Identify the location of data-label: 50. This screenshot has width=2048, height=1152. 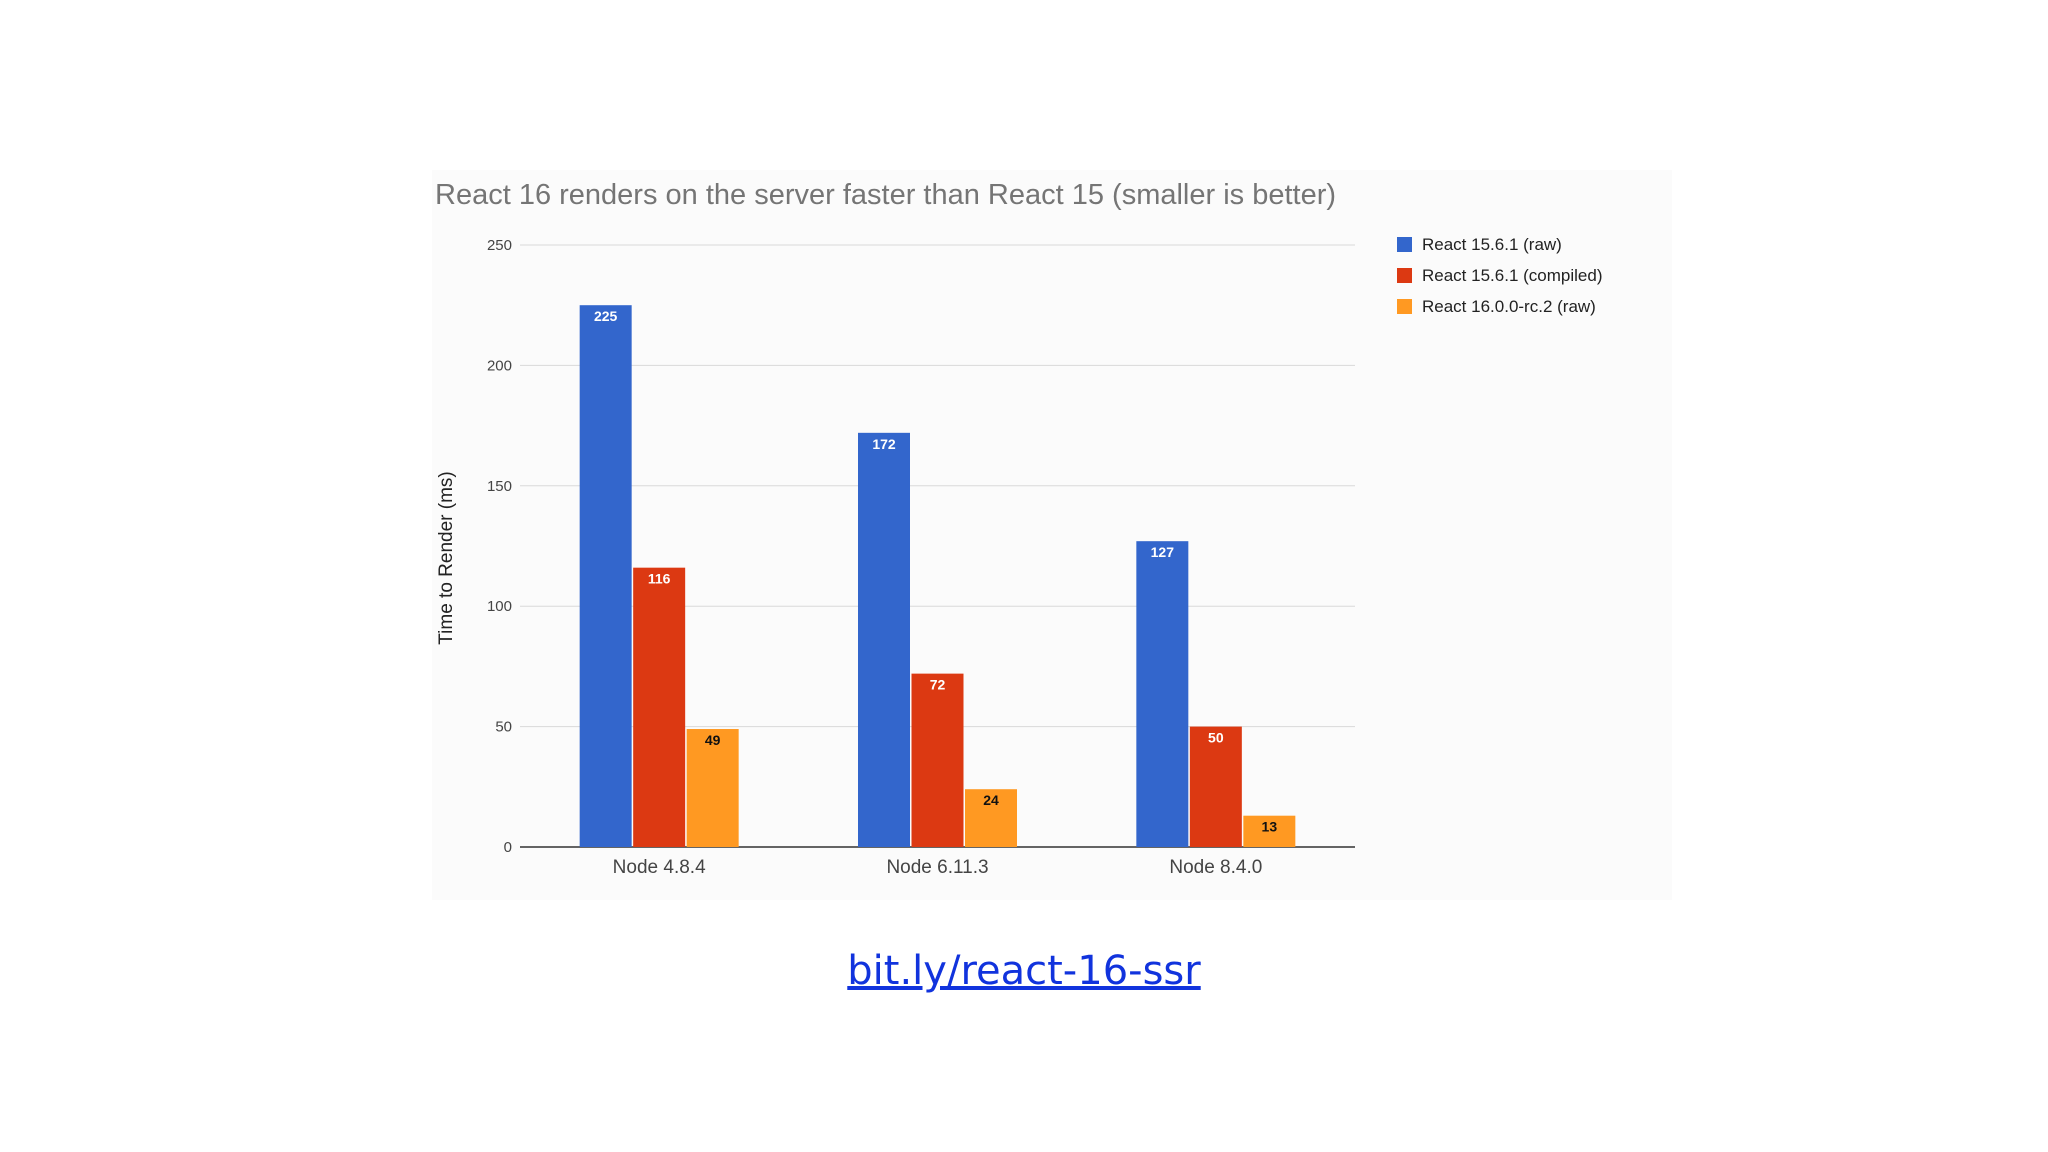
(1216, 738).